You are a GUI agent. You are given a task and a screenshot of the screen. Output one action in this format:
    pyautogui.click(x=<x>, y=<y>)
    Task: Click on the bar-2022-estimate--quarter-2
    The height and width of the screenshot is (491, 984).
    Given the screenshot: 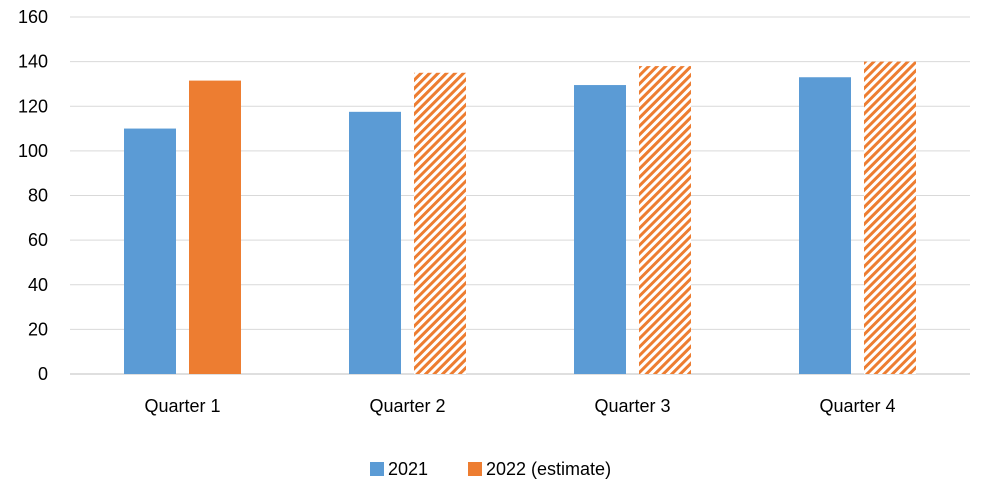 What is the action you would take?
    pyautogui.click(x=440, y=223)
    